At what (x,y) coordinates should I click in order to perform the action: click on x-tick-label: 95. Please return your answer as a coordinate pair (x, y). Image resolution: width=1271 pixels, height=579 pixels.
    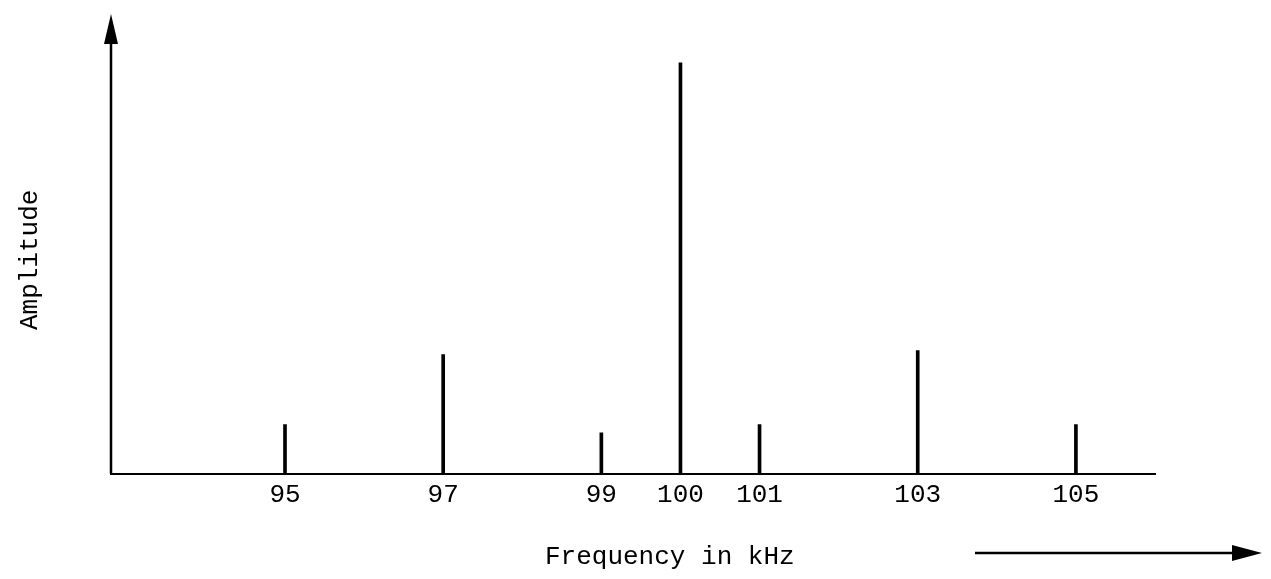
    Looking at the image, I should click on (285, 495).